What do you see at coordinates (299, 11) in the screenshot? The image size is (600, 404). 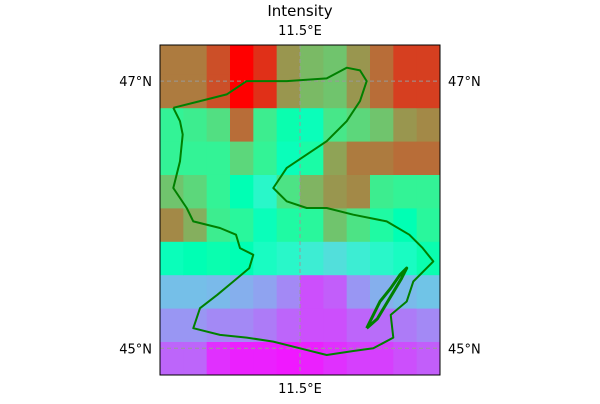 I see `chart-title: Intensity` at bounding box center [299, 11].